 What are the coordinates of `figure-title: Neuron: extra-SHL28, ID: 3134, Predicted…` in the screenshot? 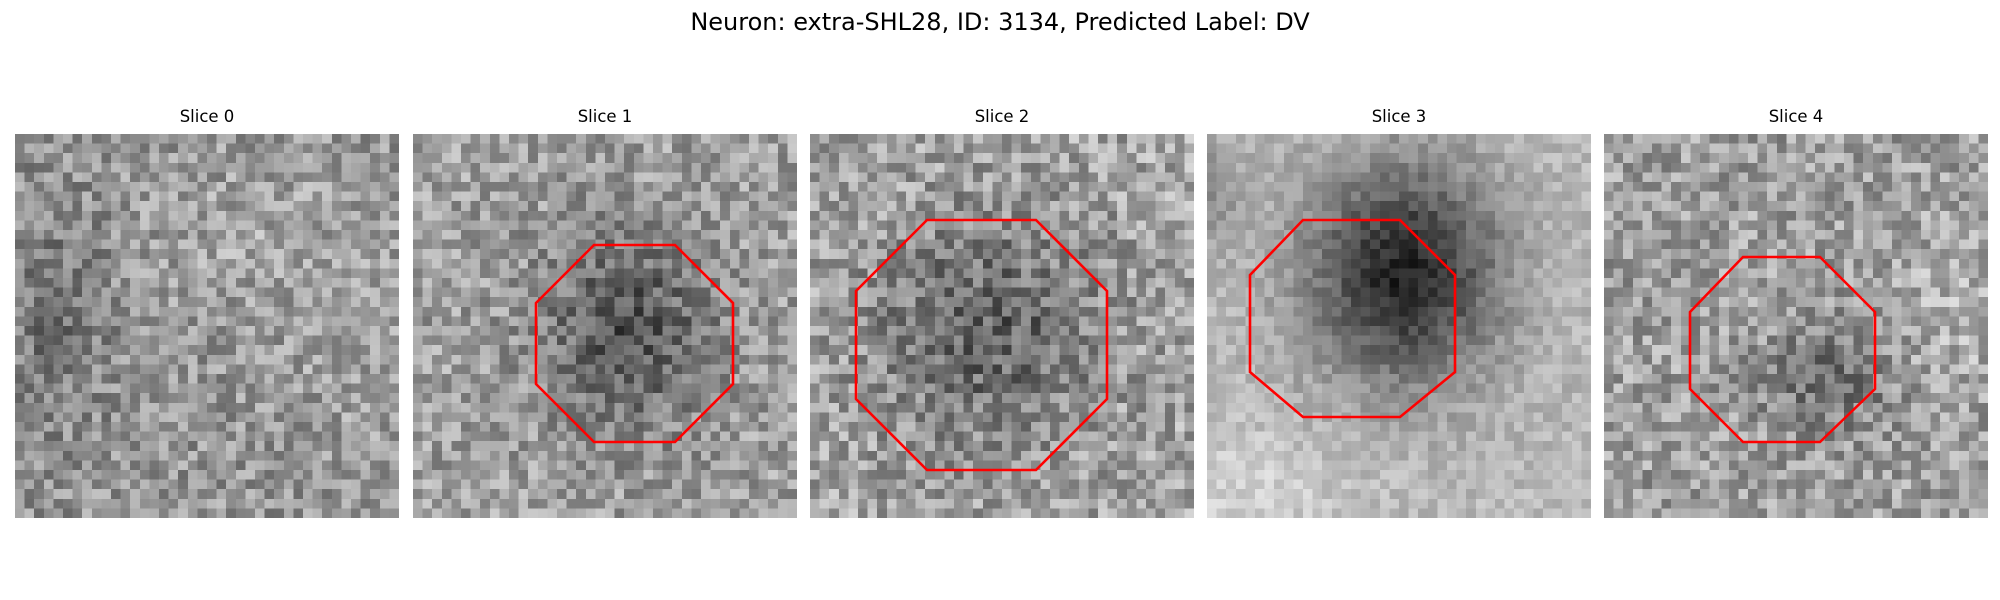 It's located at (1000, 22).